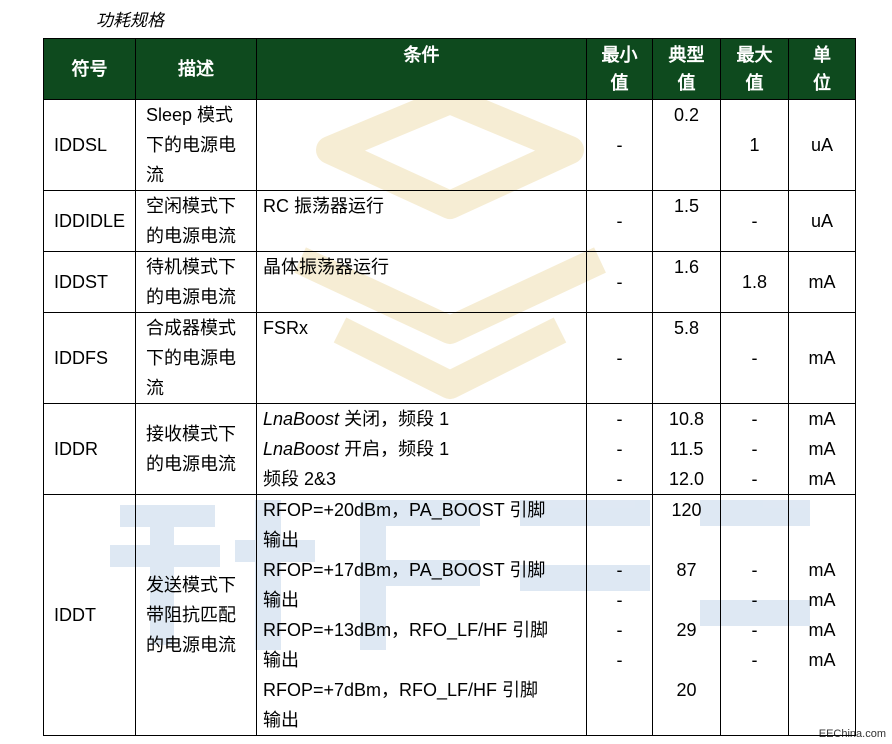  I want to click on max-cell: 1, so click(754, 145).